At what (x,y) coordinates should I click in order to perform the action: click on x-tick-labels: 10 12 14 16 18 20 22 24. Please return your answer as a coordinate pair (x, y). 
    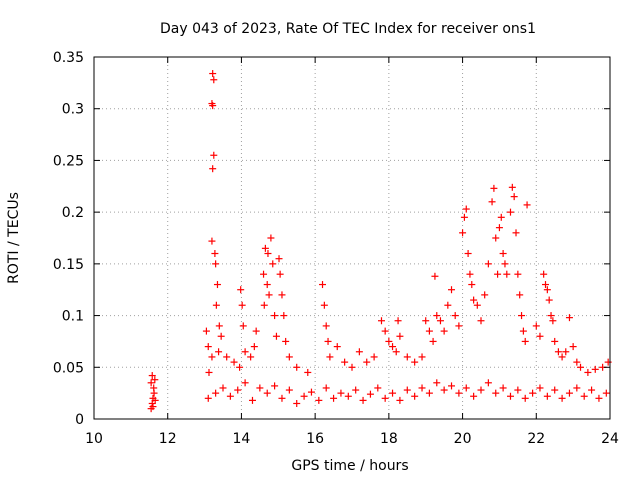
    Looking at the image, I should click on (352, 439).